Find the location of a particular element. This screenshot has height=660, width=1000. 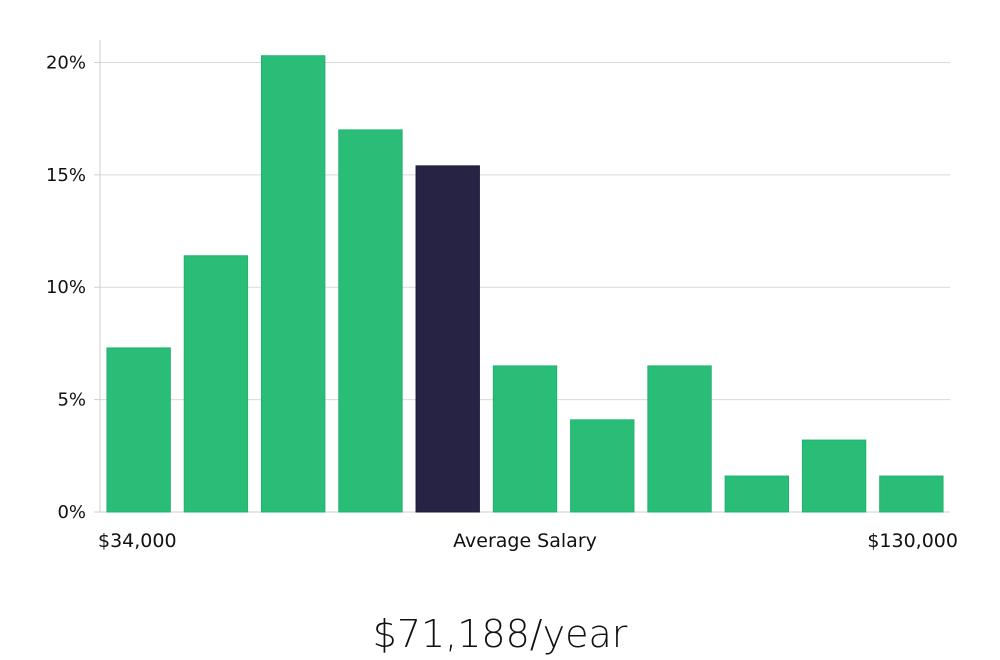

y-axis-ticks: 0% 5% 10% 15% 20% is located at coordinates (73, 287).